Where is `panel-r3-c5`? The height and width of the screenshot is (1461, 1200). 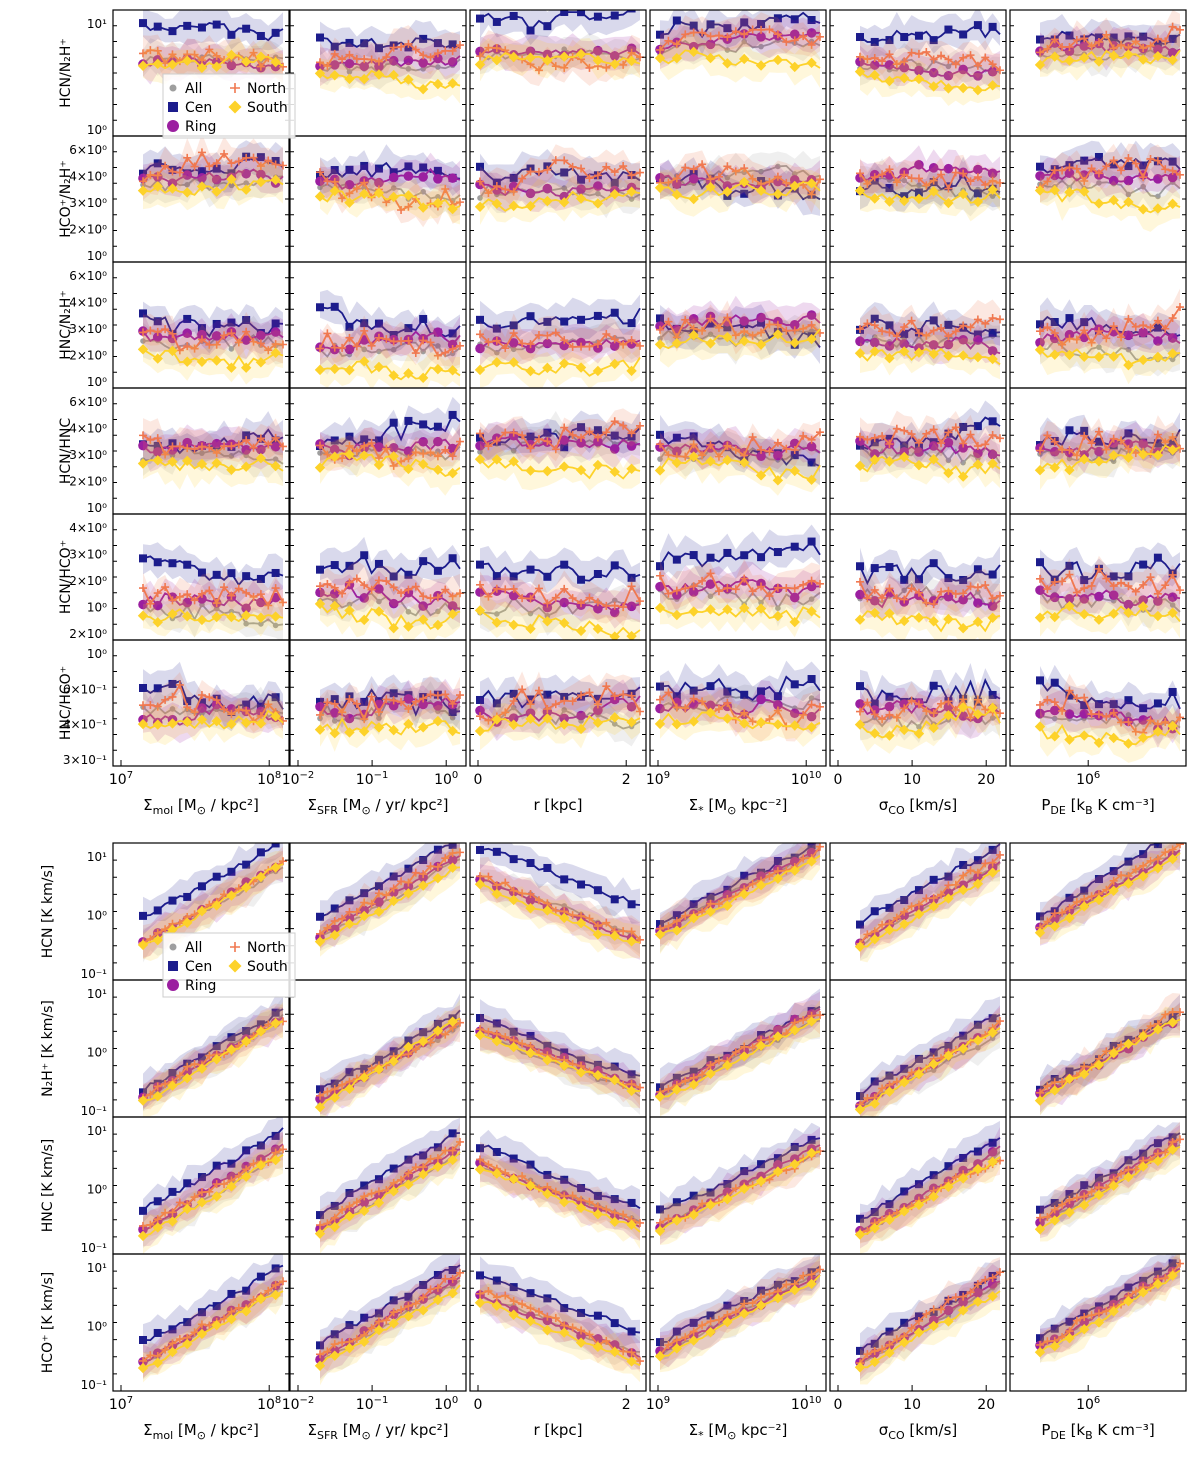
panel-r3-c5 is located at coordinates (1098, 451).